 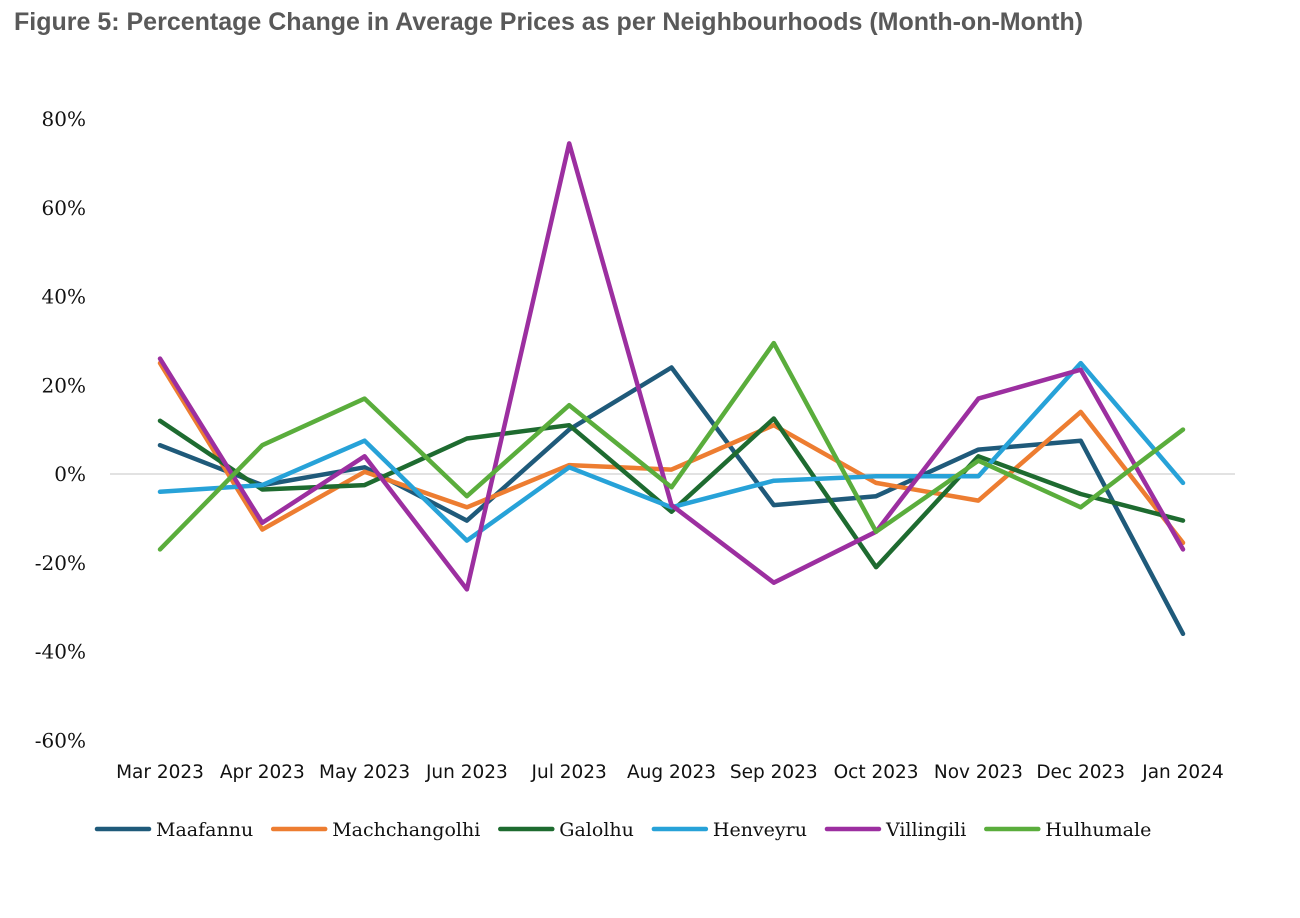 What do you see at coordinates (671, 493) in the screenshot?
I see `series-line-galolhu` at bounding box center [671, 493].